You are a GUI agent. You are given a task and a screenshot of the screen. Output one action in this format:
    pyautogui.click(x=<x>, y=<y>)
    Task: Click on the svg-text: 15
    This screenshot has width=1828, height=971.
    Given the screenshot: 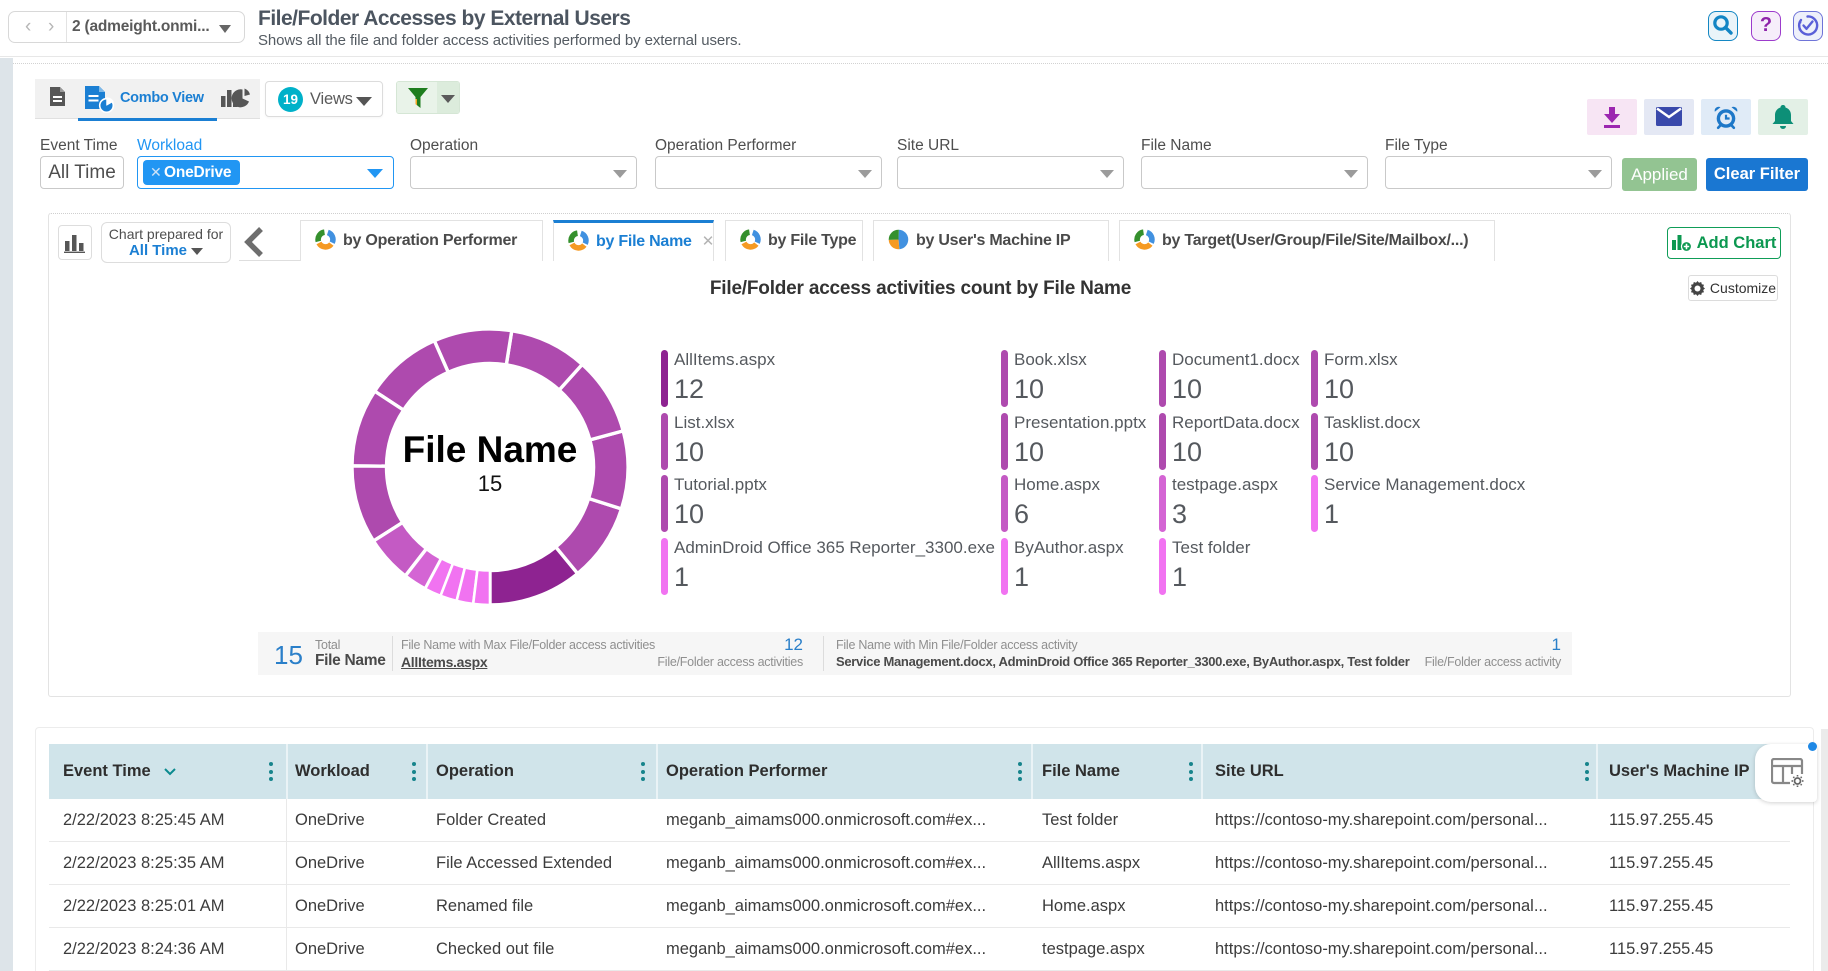 What is the action you would take?
    pyautogui.click(x=490, y=483)
    